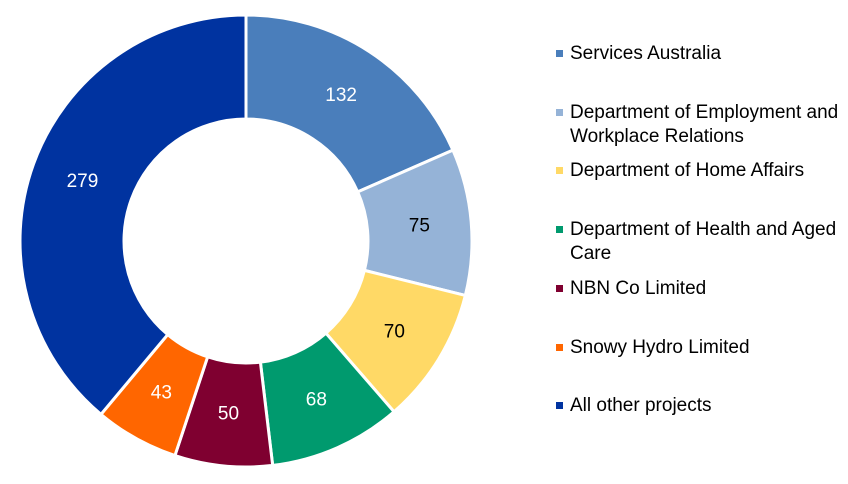  I want to click on legend-label: Department of Health and Aged Care, so click(703, 241).